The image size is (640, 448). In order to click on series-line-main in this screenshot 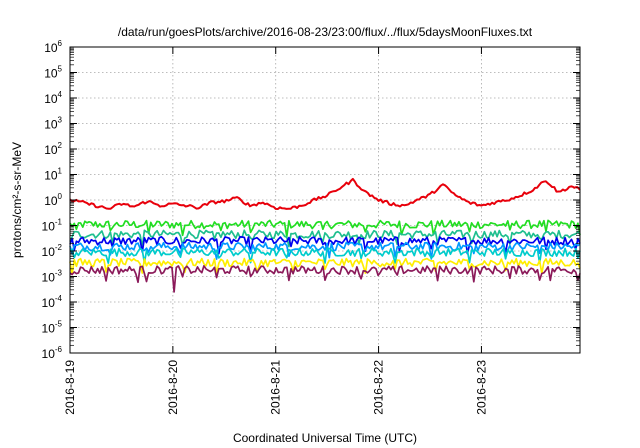, I will do `click(325, 193)`.